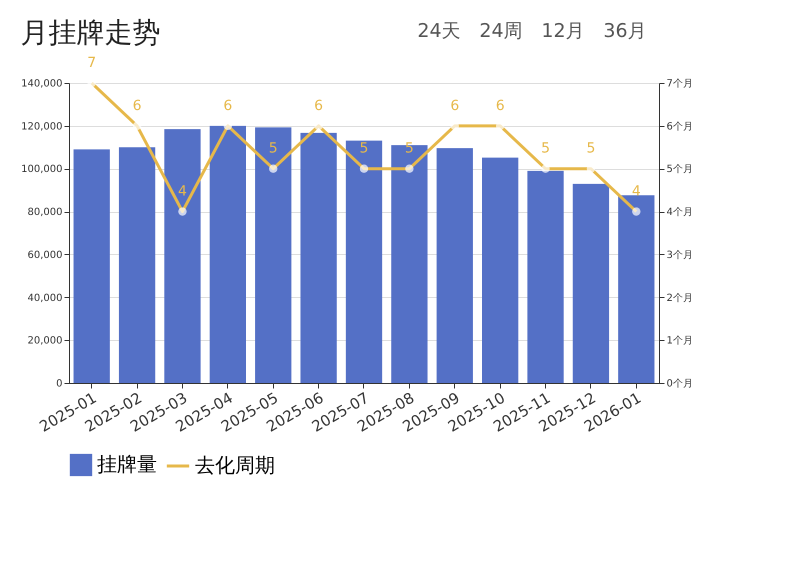 The height and width of the screenshot is (581, 800). Describe the element at coordinates (45, 255) in the screenshot. I see `y-tick-label: 60,000` at that location.